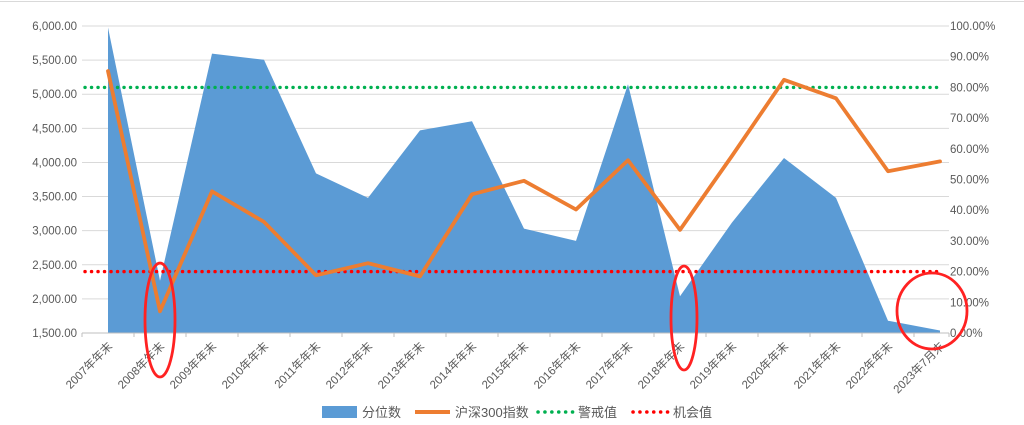 This screenshot has width=1024, height=425. I want to click on annotation-ellipse-2018, so click(684, 318).